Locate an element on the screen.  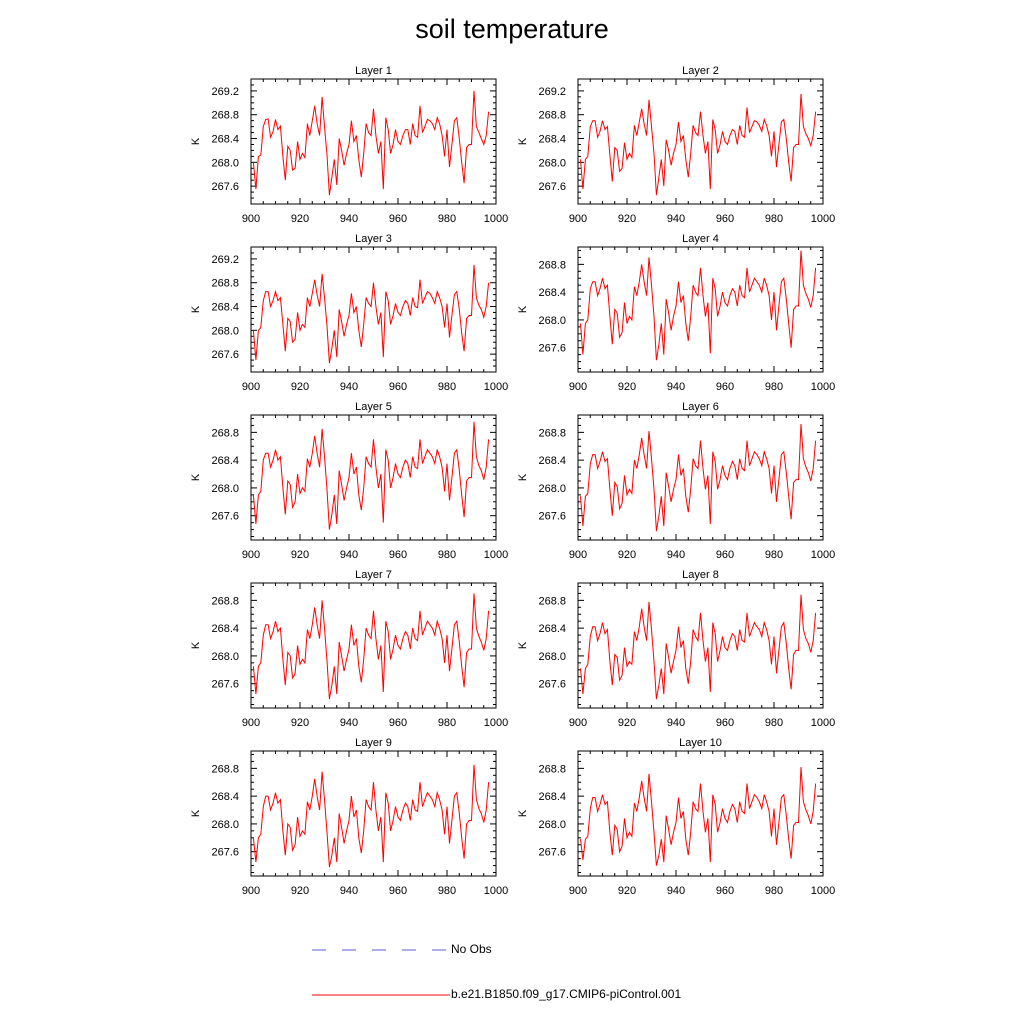
panel-title: Layer 1 is located at coordinates (373, 71).